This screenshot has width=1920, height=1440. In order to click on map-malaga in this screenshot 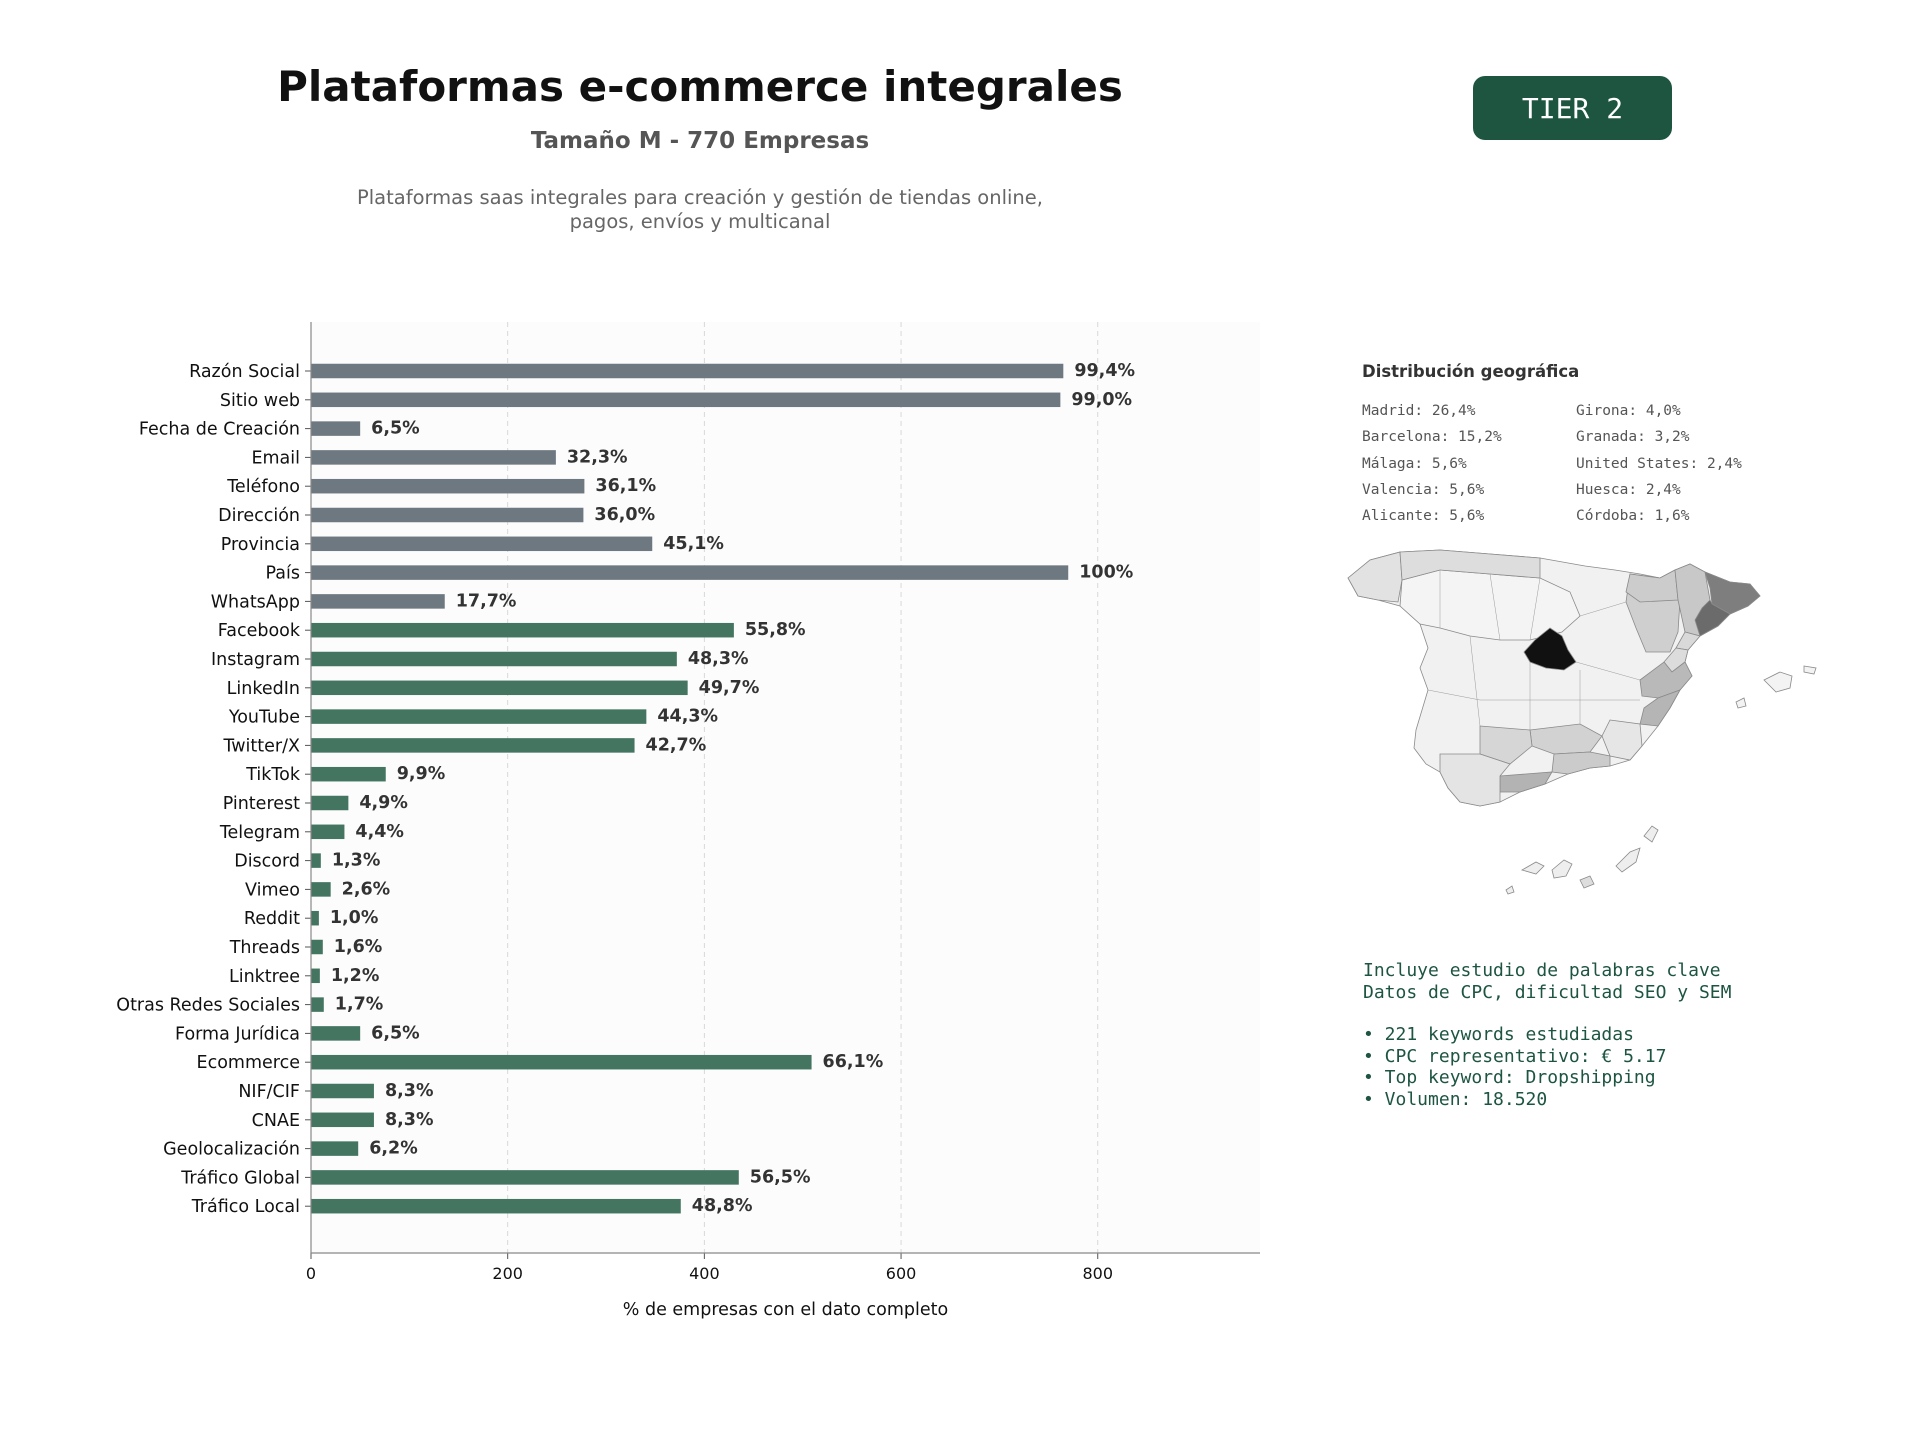, I will do `click(1526, 782)`.